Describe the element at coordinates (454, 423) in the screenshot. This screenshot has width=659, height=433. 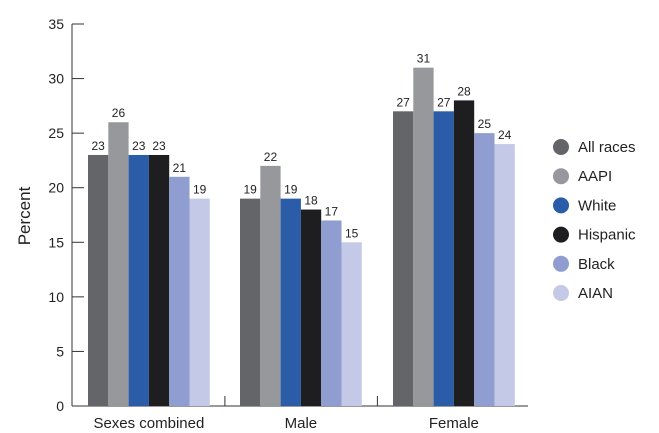
I see `x-category-label: Female` at that location.